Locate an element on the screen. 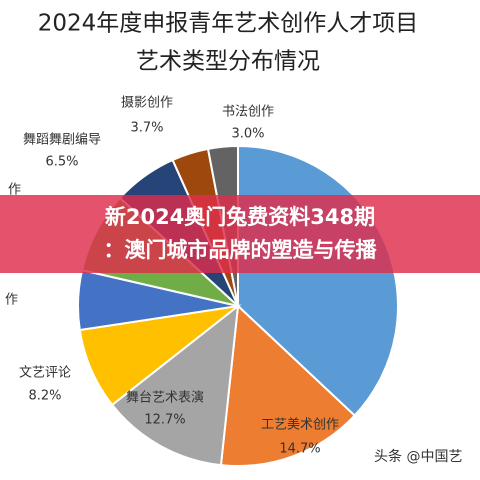  banner-line: 新2024奥门兔费资料348期 is located at coordinates (240, 217).